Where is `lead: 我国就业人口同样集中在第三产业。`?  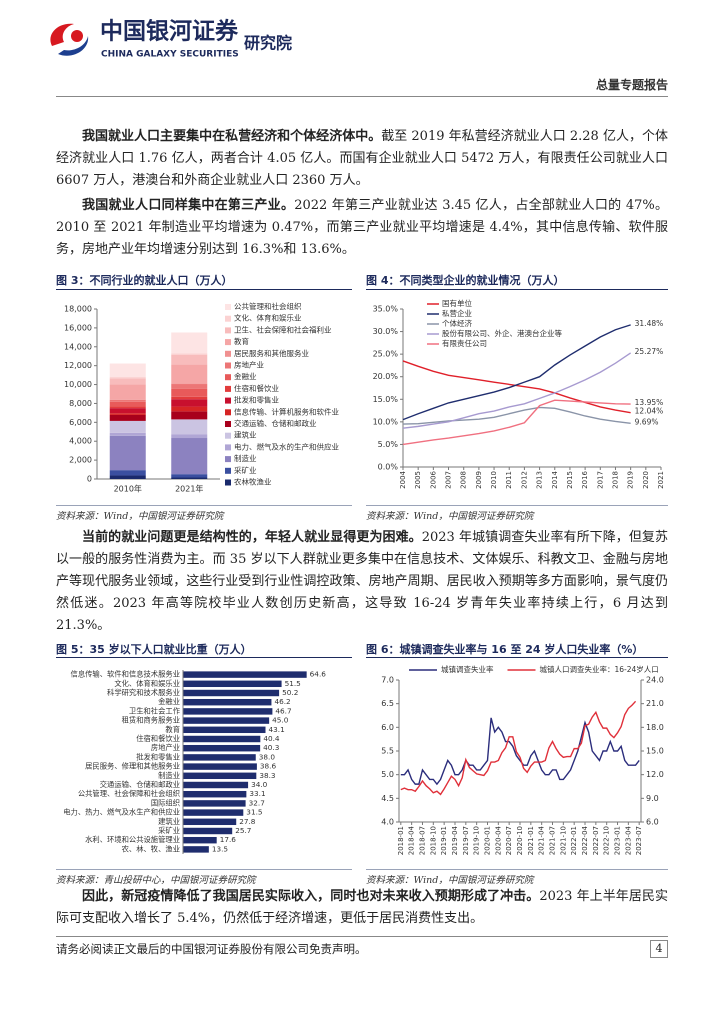
lead: 我国就业人口同样集中在第三产业。 is located at coordinates (188, 205).